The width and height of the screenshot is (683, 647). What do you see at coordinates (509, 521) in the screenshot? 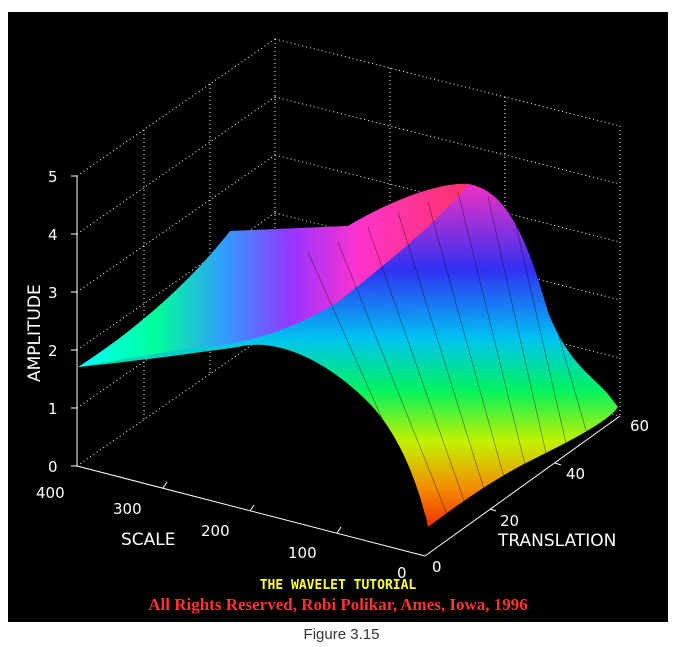
I see `y-tick-20: 20` at bounding box center [509, 521].